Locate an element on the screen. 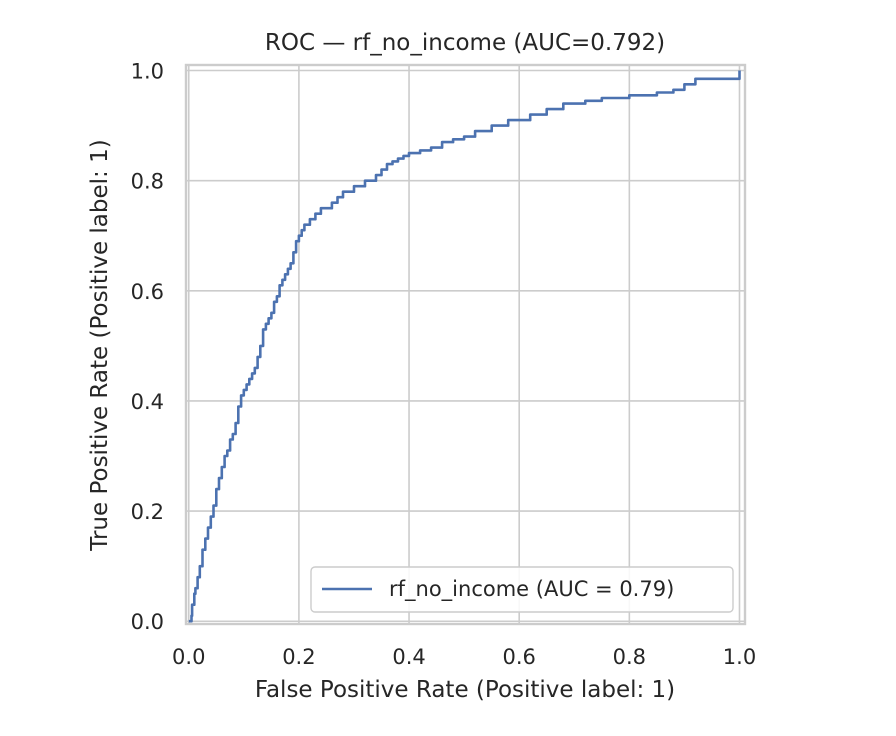 The width and height of the screenshot is (896, 736). legend-box is located at coordinates (522, 589).